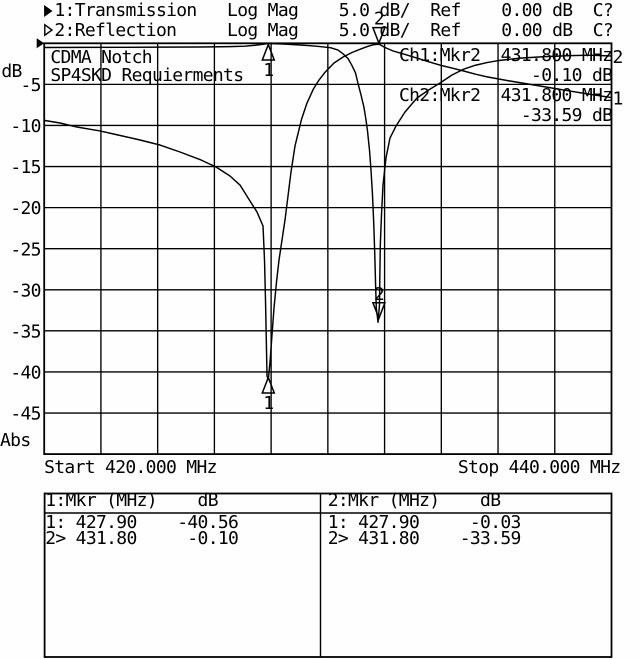  Describe the element at coordinates (618, 57) in the screenshot. I see `trace-number-label: 2` at that location.